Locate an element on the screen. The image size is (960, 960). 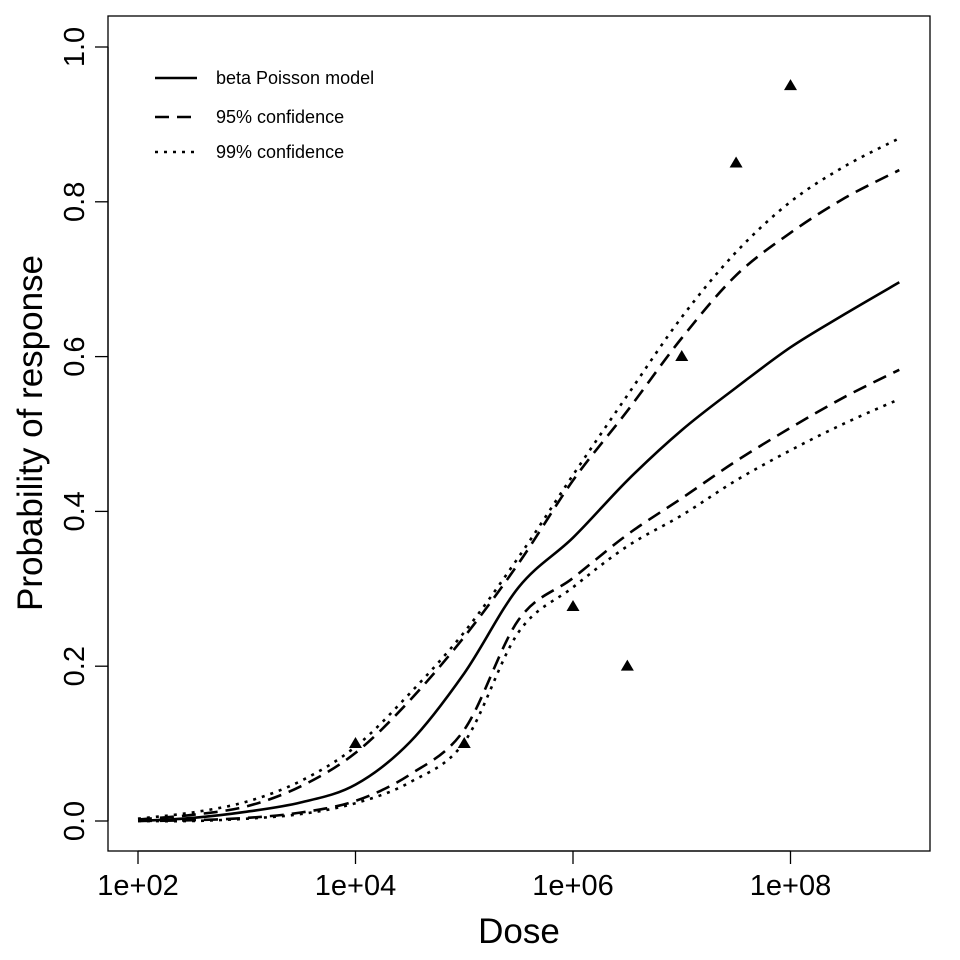
x-tick-label: 1e+06 is located at coordinates (572, 886).